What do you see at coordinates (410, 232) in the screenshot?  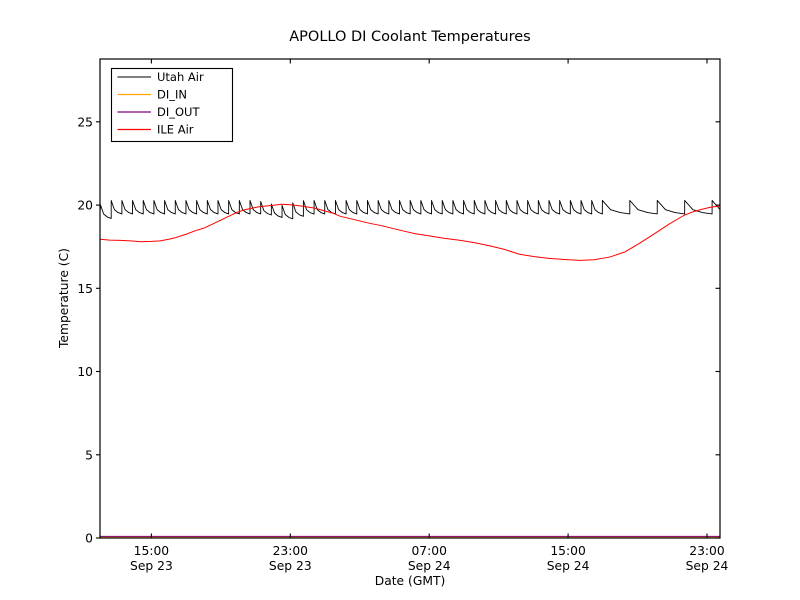 I see `series-line-ile-air` at bounding box center [410, 232].